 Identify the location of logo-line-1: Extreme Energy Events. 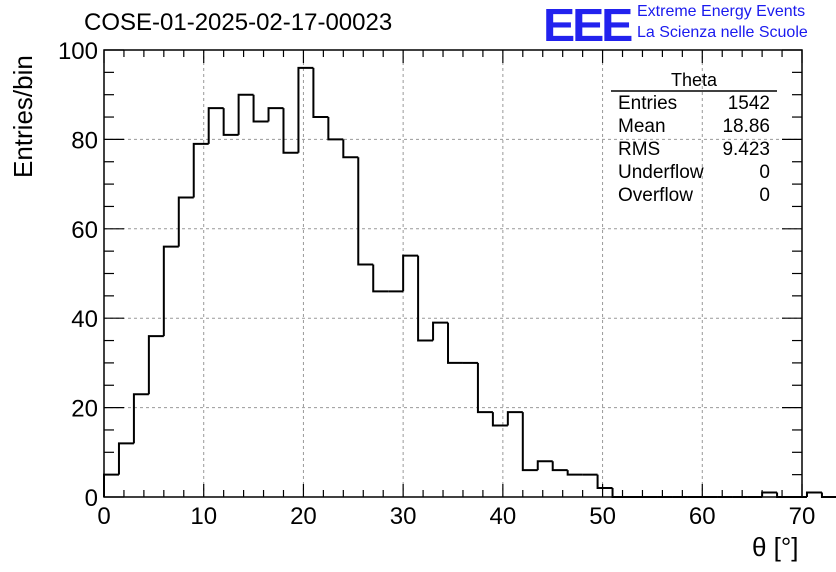
(721, 11).